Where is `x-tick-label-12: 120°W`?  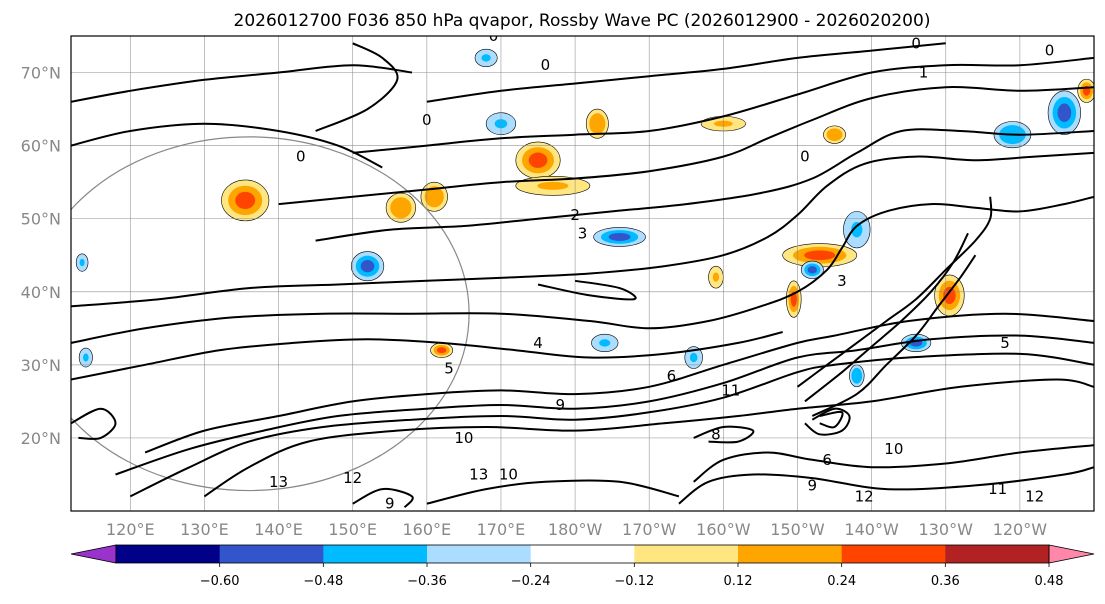 x-tick-label-12: 120°W is located at coordinates (1020, 529).